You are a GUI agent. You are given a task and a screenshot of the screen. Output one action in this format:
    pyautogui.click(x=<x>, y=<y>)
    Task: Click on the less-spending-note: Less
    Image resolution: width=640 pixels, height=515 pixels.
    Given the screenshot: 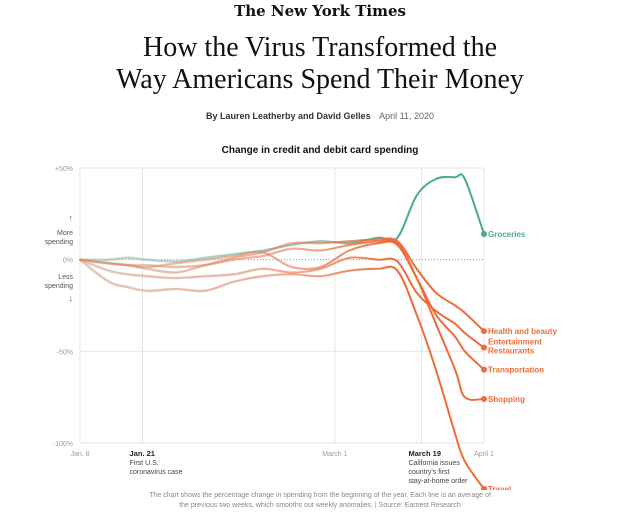 What is the action you would take?
    pyautogui.click(x=65, y=277)
    